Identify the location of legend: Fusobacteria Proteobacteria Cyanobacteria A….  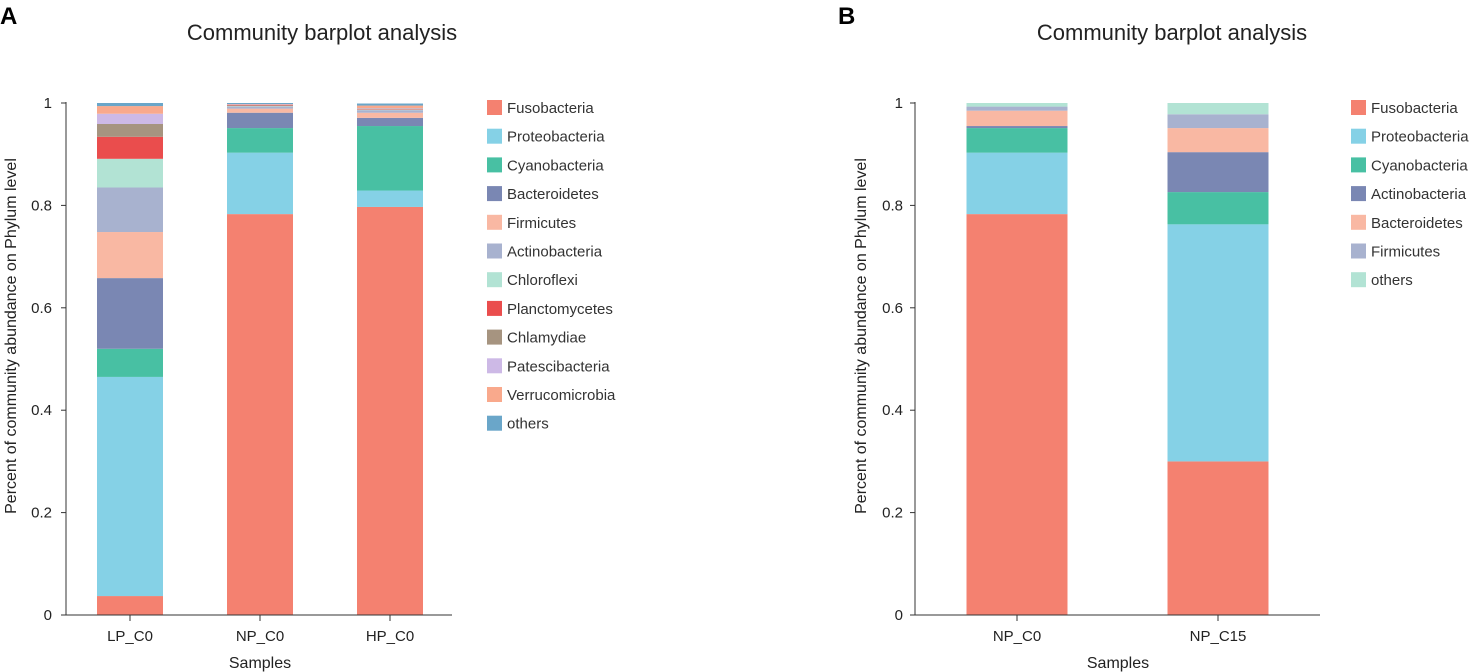
(1410, 194).